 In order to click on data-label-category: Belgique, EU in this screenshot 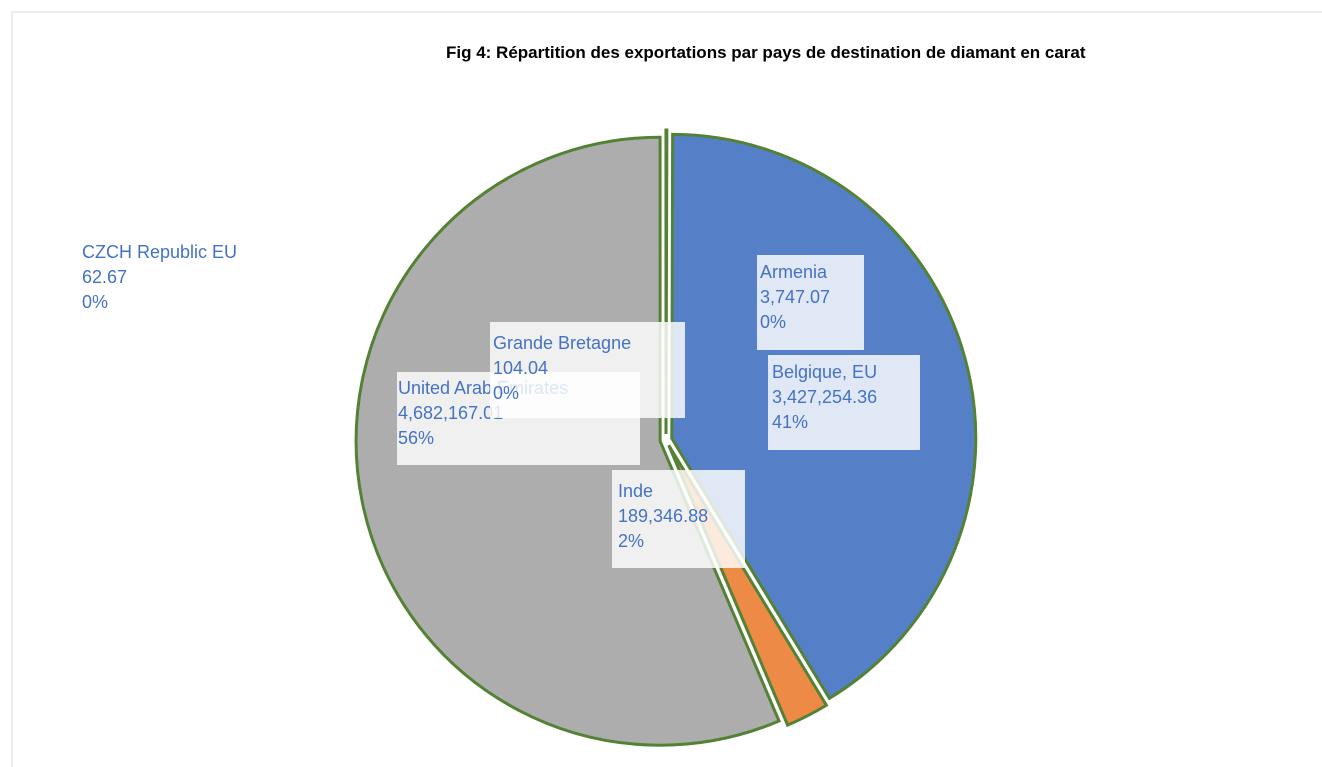, I will do `click(824, 372)`.